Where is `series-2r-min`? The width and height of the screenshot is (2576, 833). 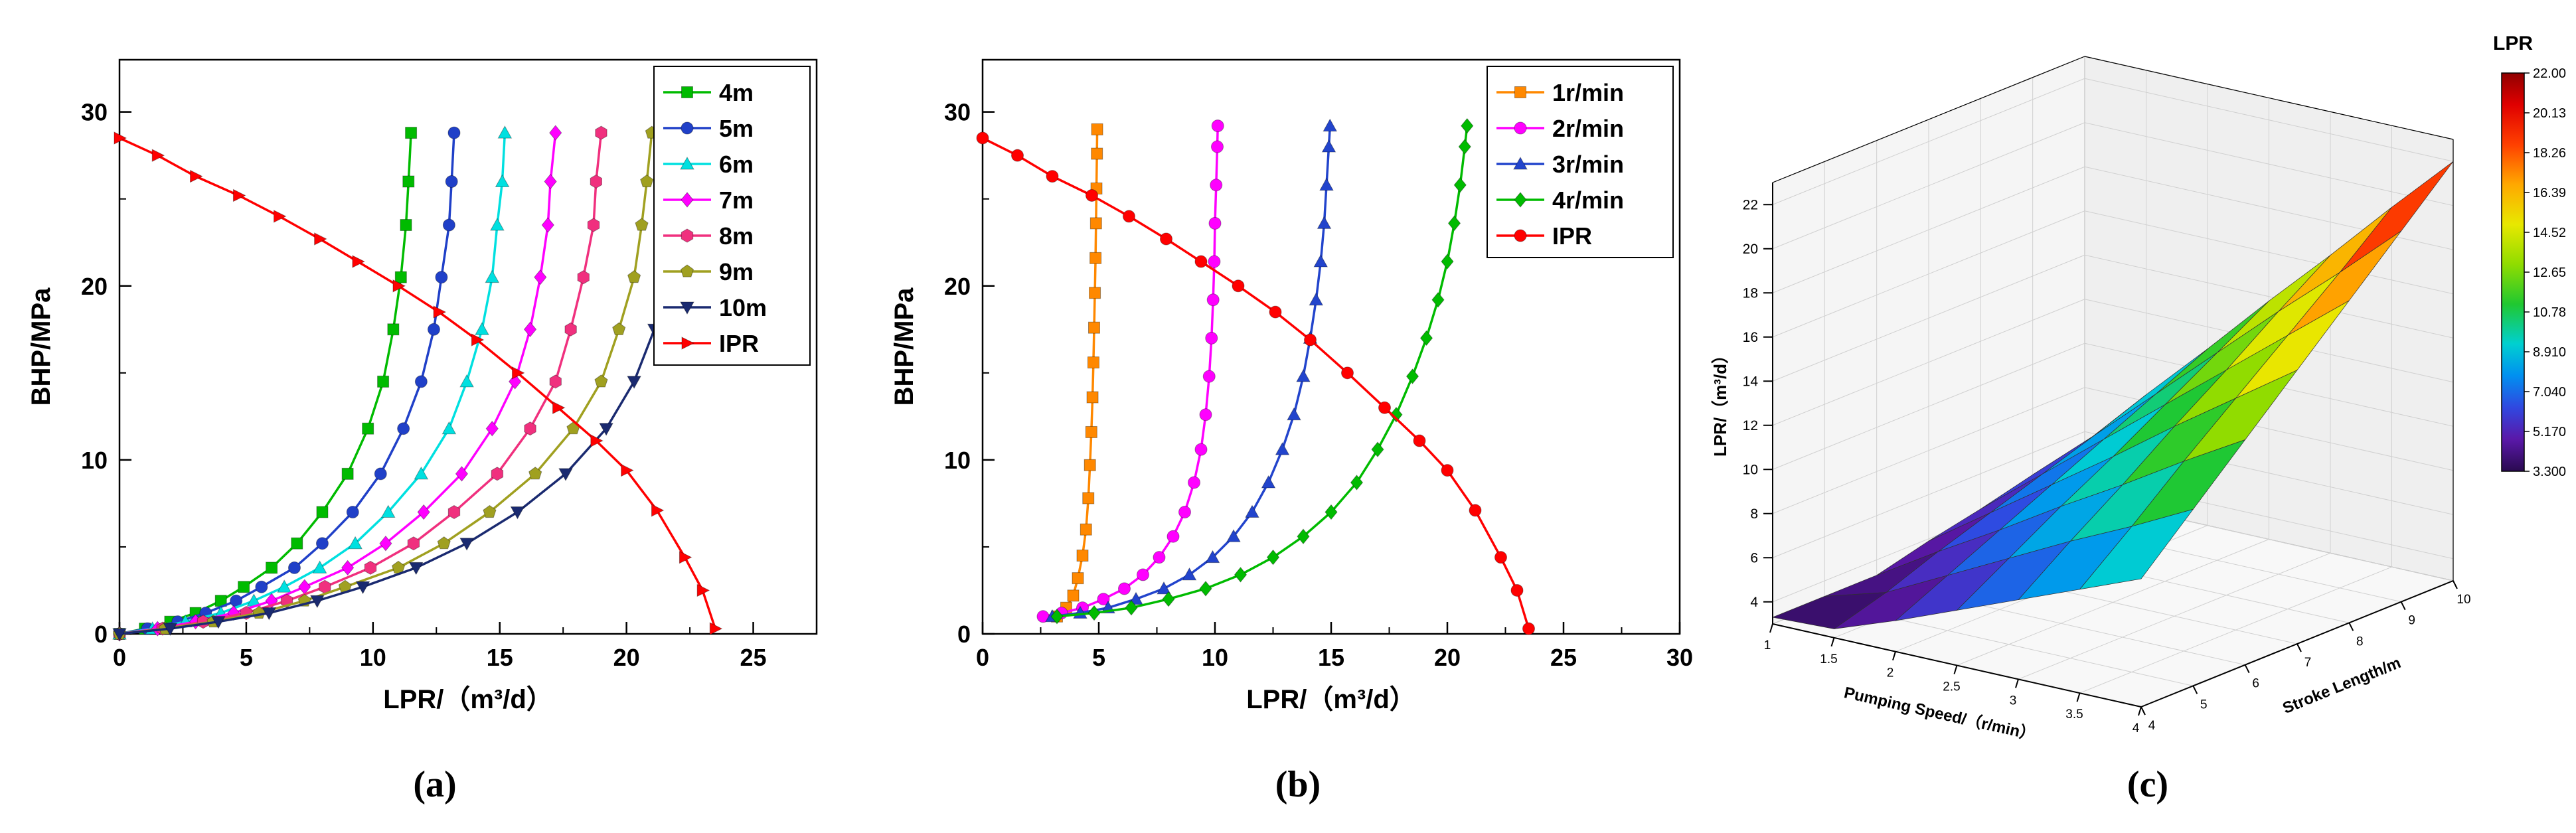
series-2r-min is located at coordinates (1130, 371).